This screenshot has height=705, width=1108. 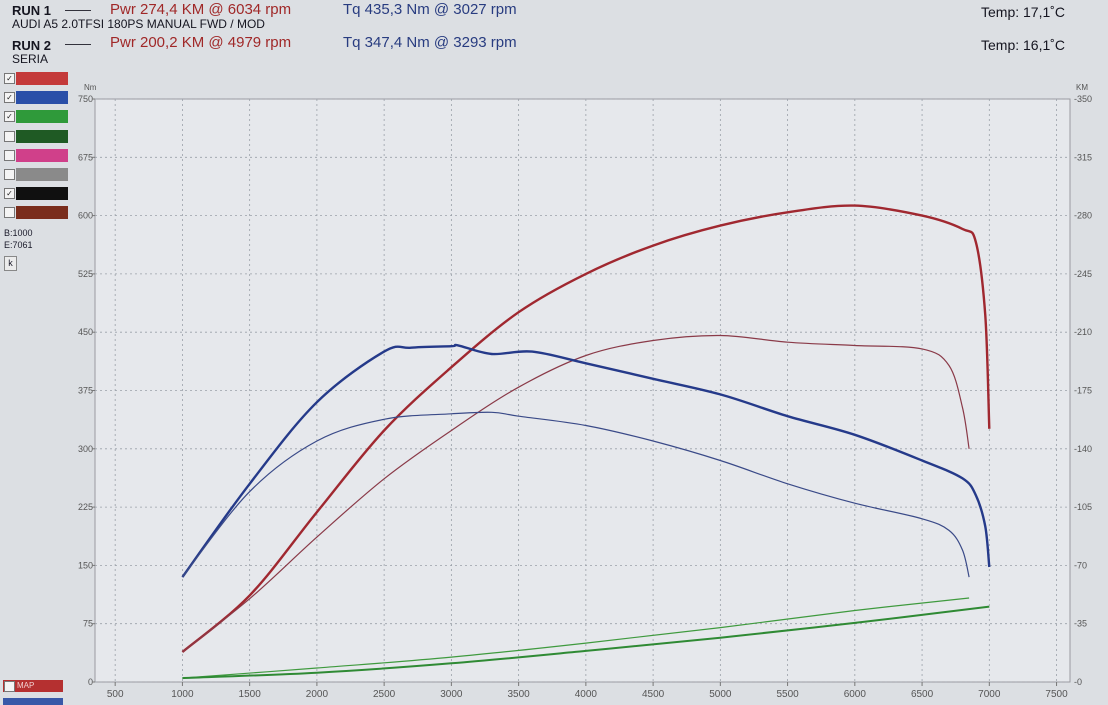 I want to click on legend-swatch-2: ✓, so click(x=35, y=98).